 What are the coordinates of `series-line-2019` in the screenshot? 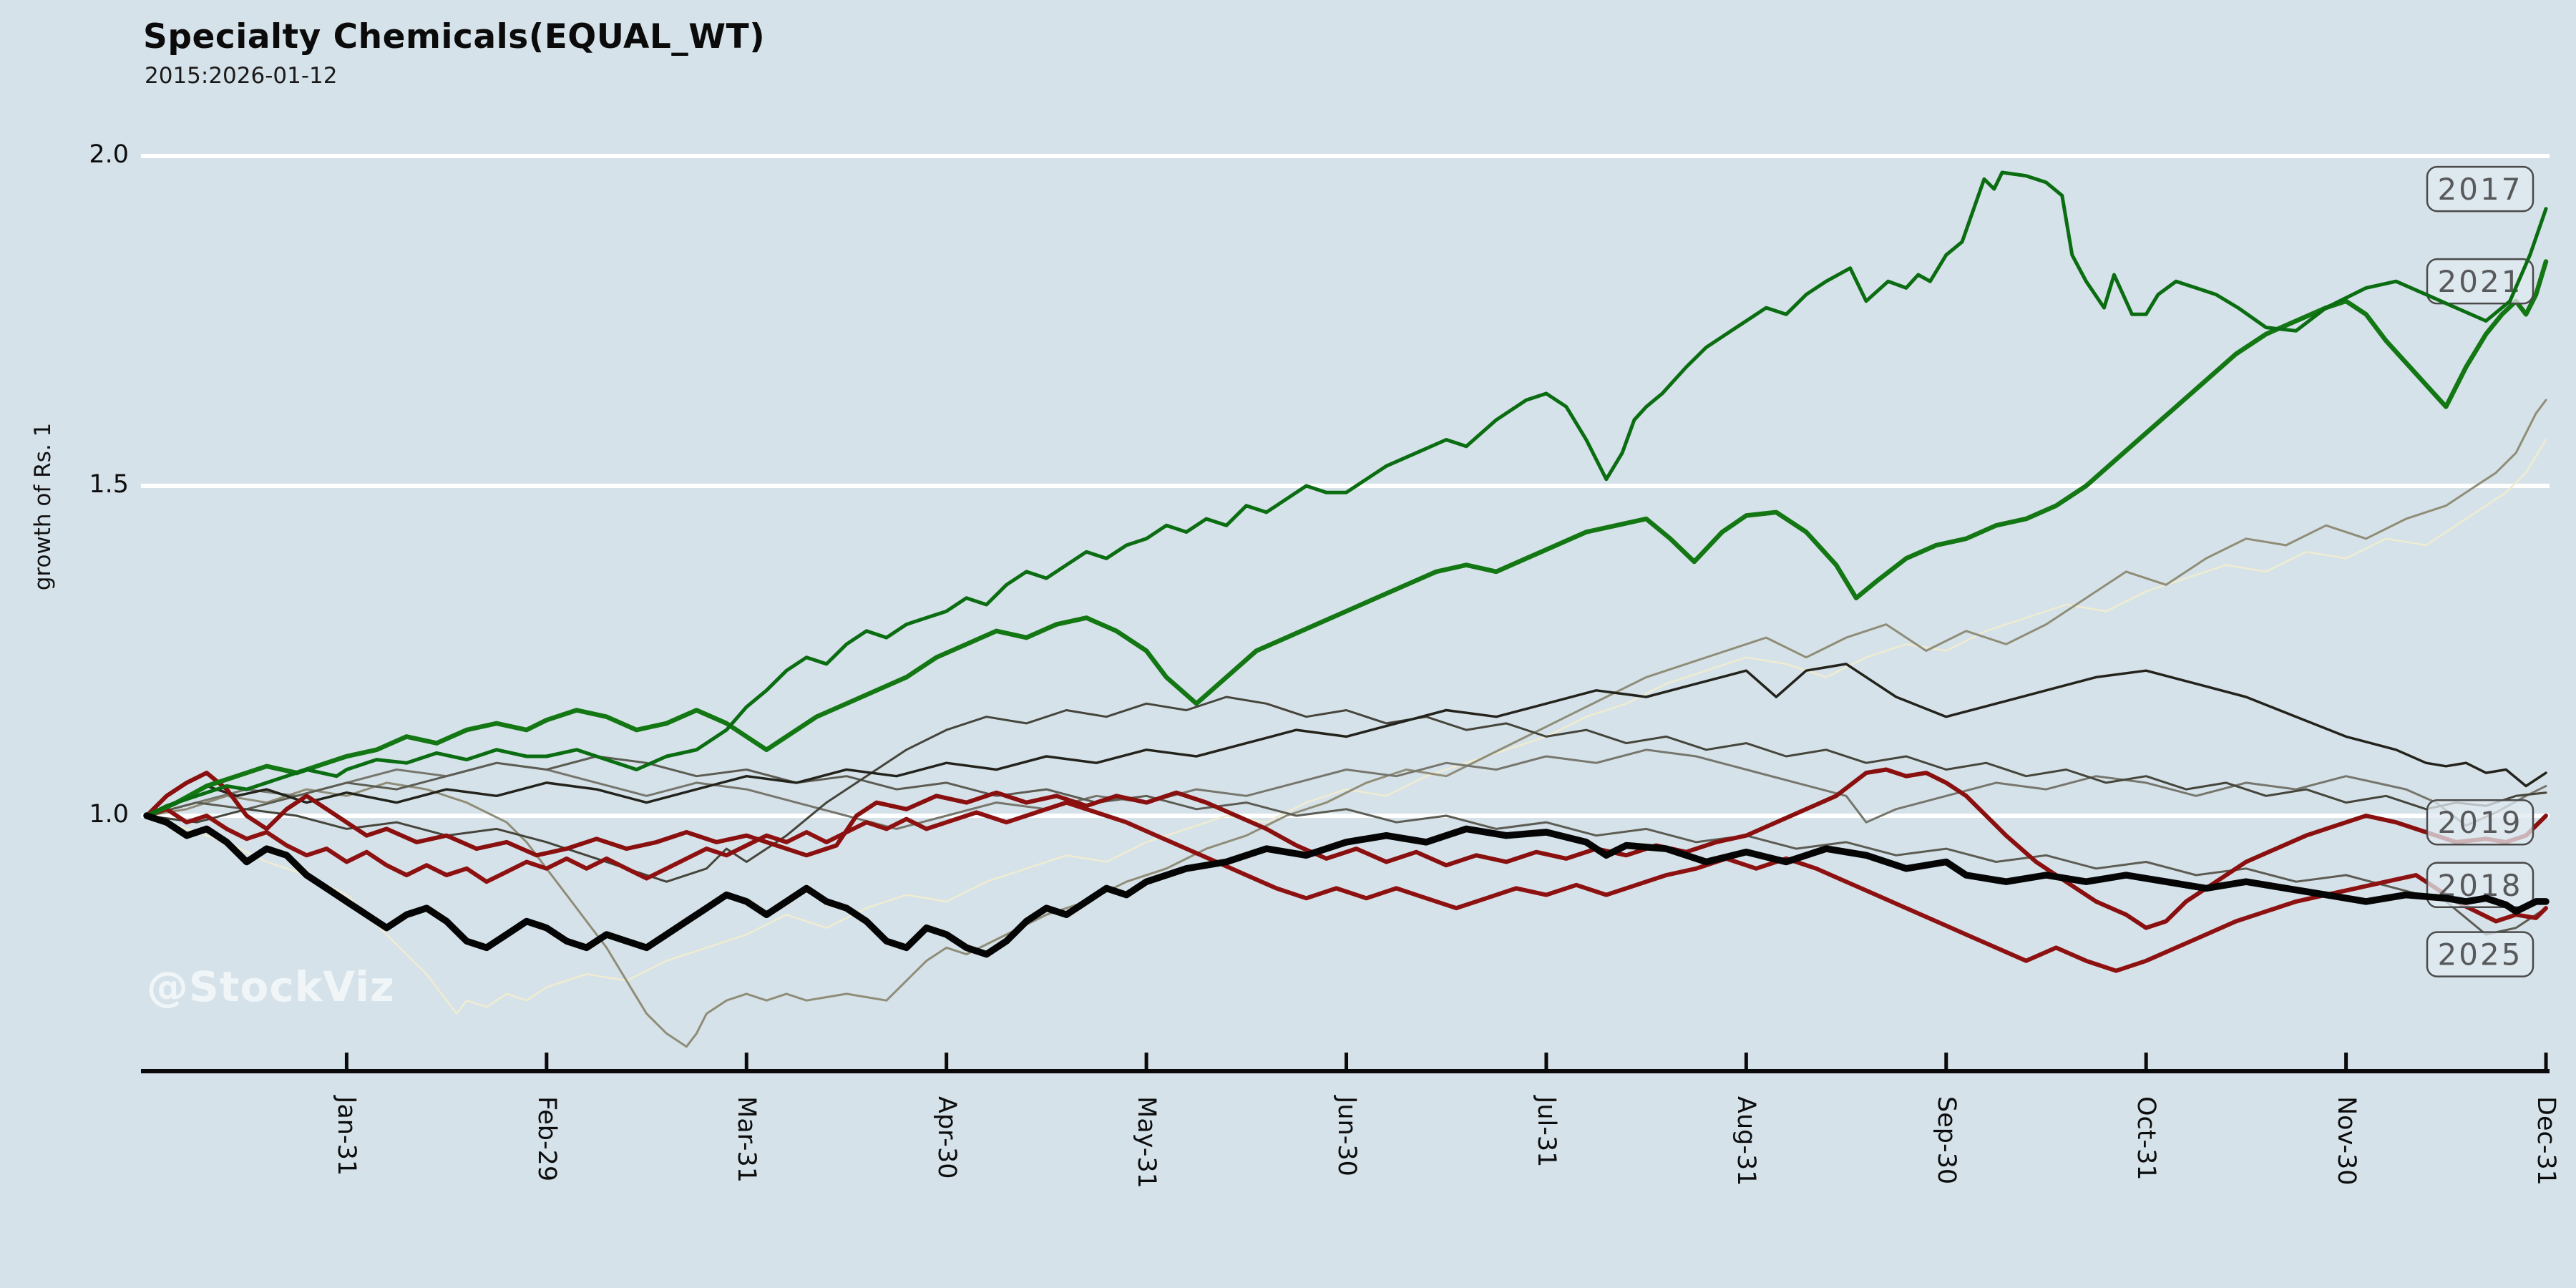 It's located at (1346, 848).